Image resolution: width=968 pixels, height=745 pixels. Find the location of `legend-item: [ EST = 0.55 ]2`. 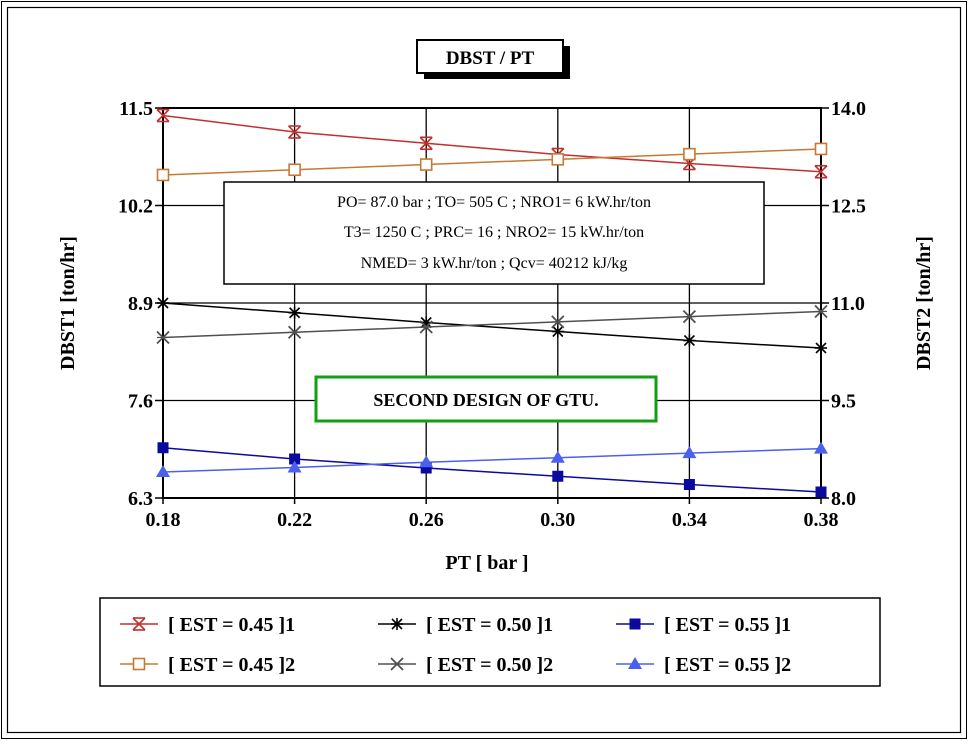

legend-item: [ EST = 0.55 ]2 is located at coordinates (703, 665).